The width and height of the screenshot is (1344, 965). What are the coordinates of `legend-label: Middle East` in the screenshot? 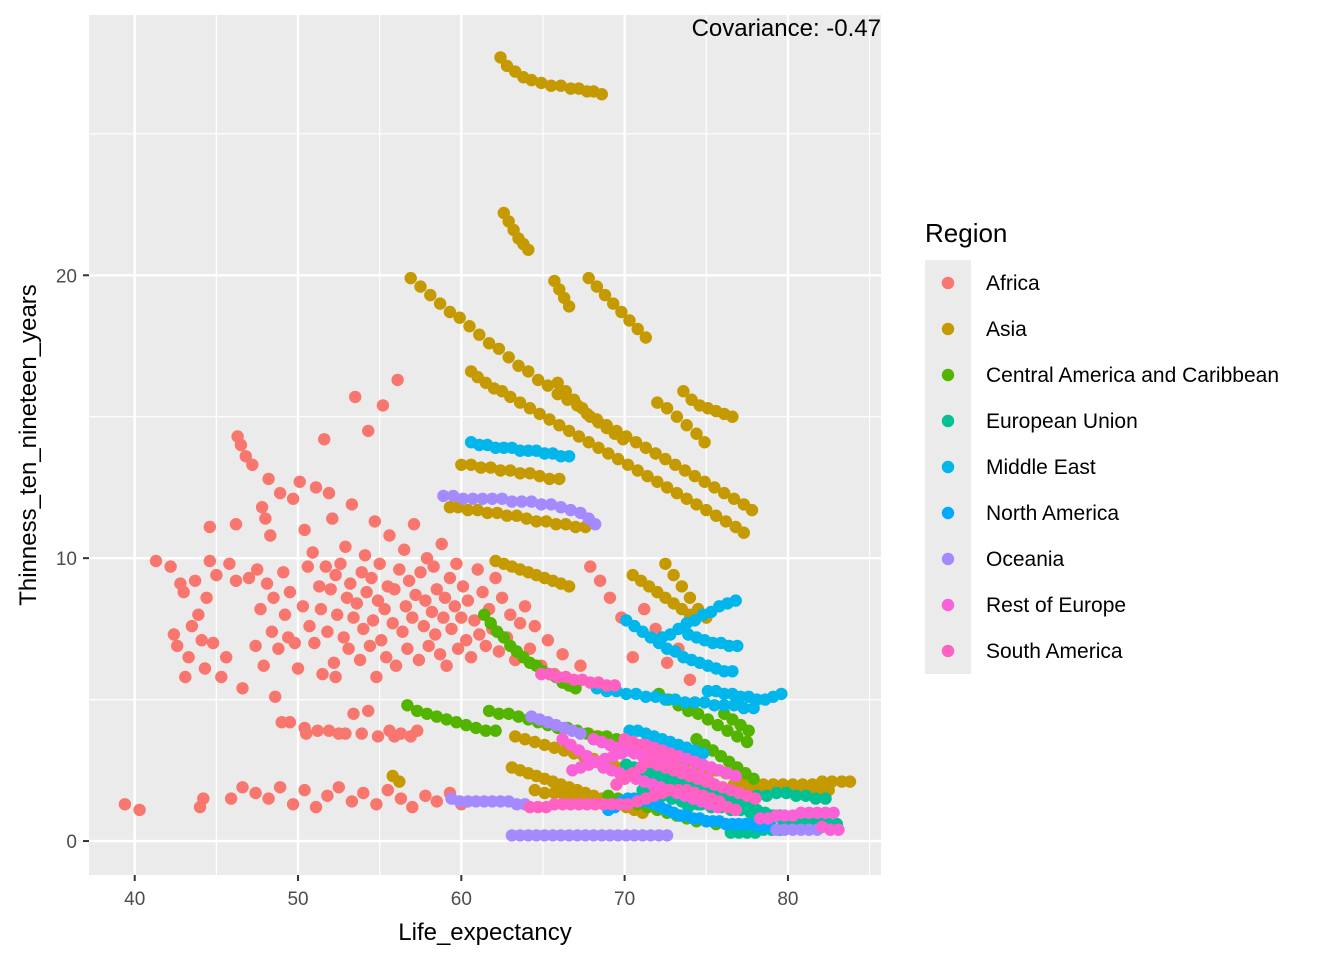 It's located at (1041, 467).